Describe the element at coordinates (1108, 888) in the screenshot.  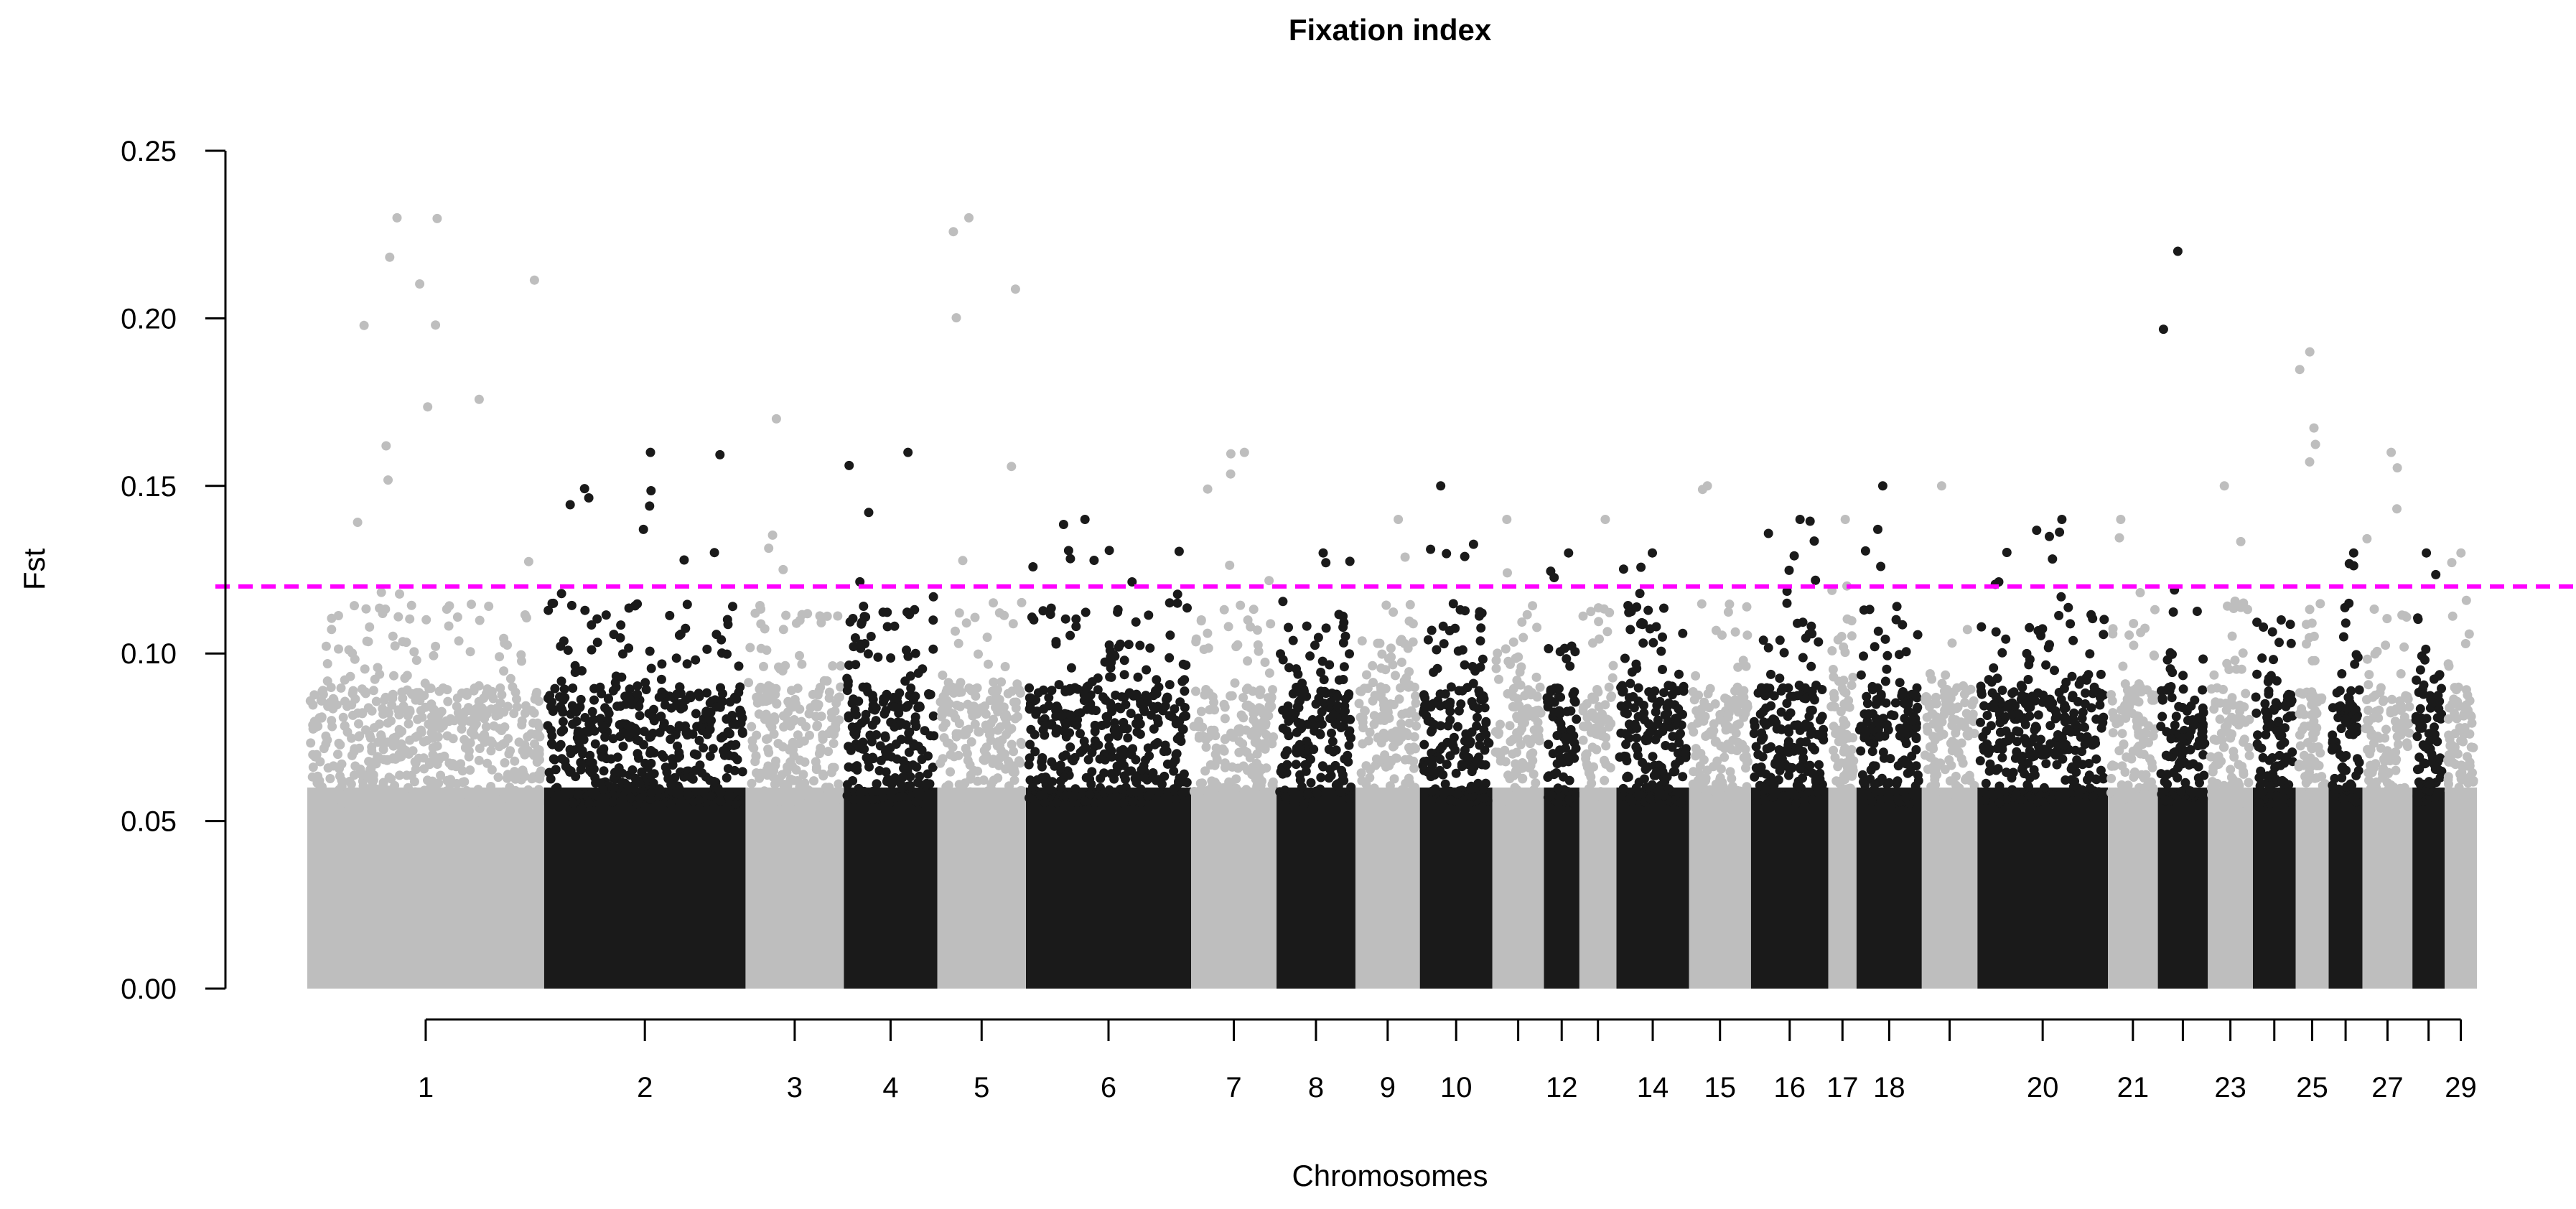
I see `chromosome-6-dense-band` at that location.